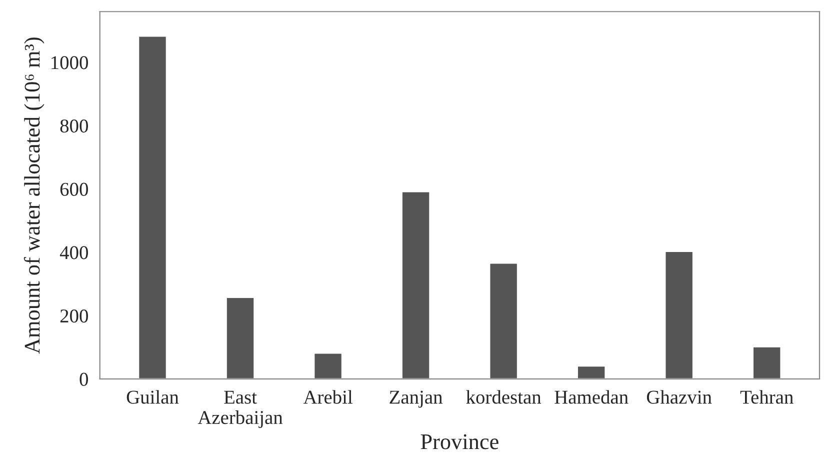 The width and height of the screenshot is (832, 465). I want to click on y-tick-label: 1000, so click(70, 63).